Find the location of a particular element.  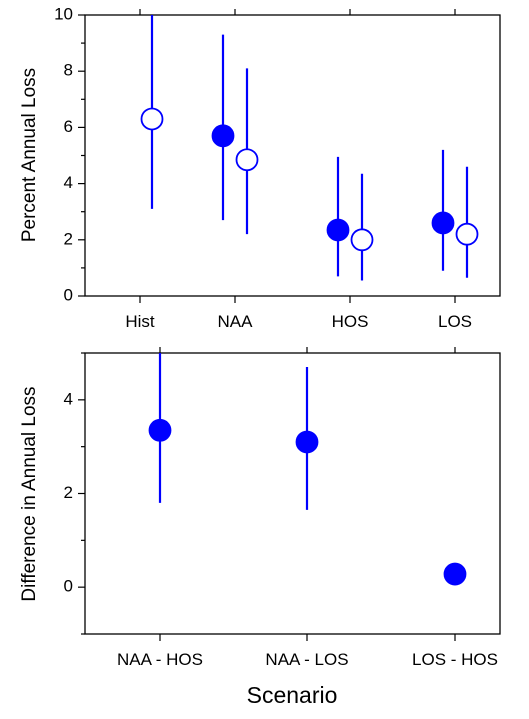

x-tick-label: NAA - LOS is located at coordinates (306, 659).